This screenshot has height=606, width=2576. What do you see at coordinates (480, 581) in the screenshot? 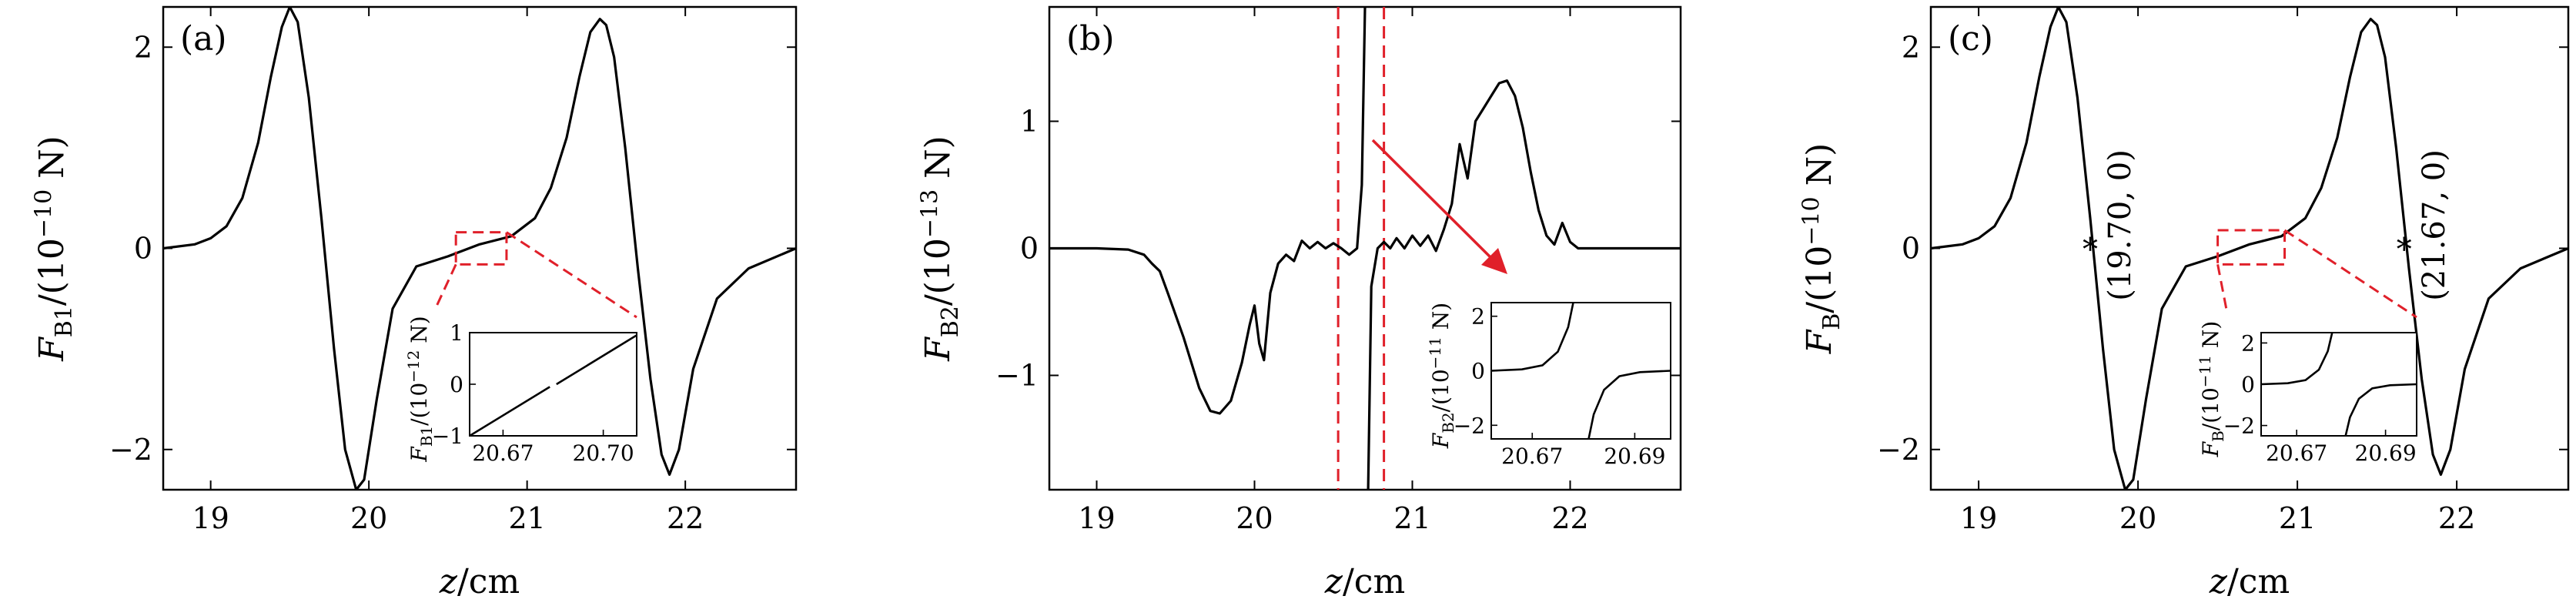
I see `panel-1-x-axis-label: z/cm` at bounding box center [480, 581].